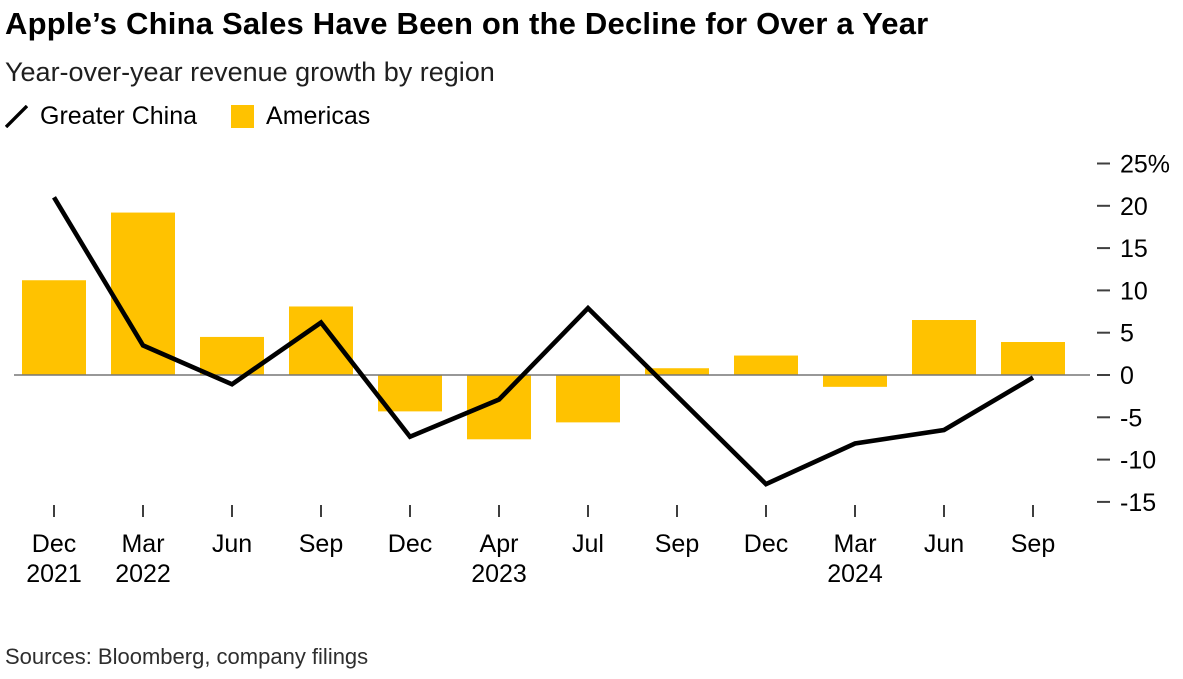 This screenshot has width=1183, height=679. What do you see at coordinates (1127, 376) in the screenshot?
I see `y-axis-tick-label: 0` at bounding box center [1127, 376].